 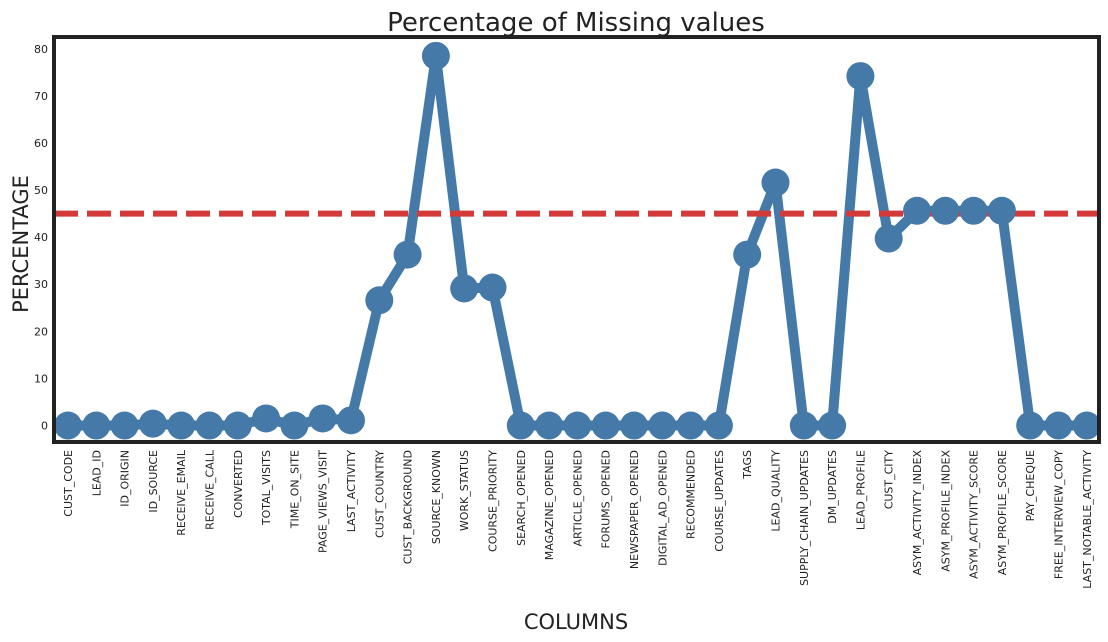 I want to click on x-tick-label: ARTICLE_OPENED, so click(x=577, y=498).